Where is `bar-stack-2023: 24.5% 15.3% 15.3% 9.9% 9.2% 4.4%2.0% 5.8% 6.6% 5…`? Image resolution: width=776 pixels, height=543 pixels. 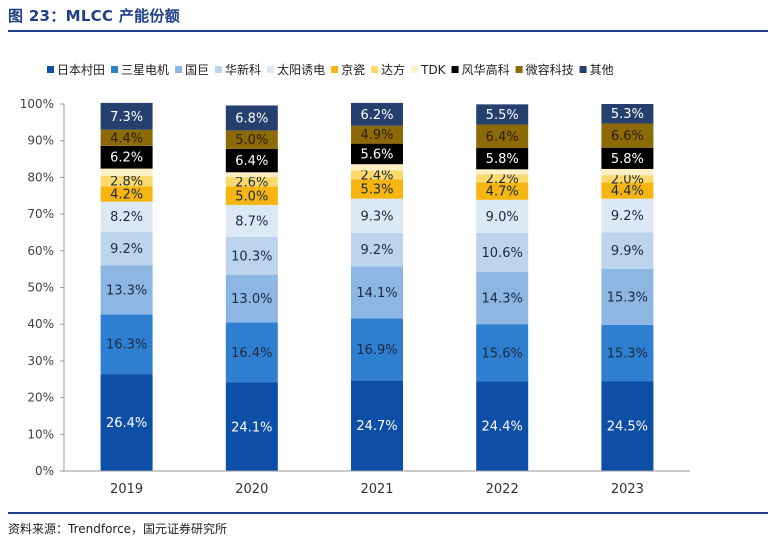 bar-stack-2023: 24.5% 15.3% 15.3% 9.9% 9.2% 4.4%2.0% 5.8% 6.6% 5… is located at coordinates (627, 287).